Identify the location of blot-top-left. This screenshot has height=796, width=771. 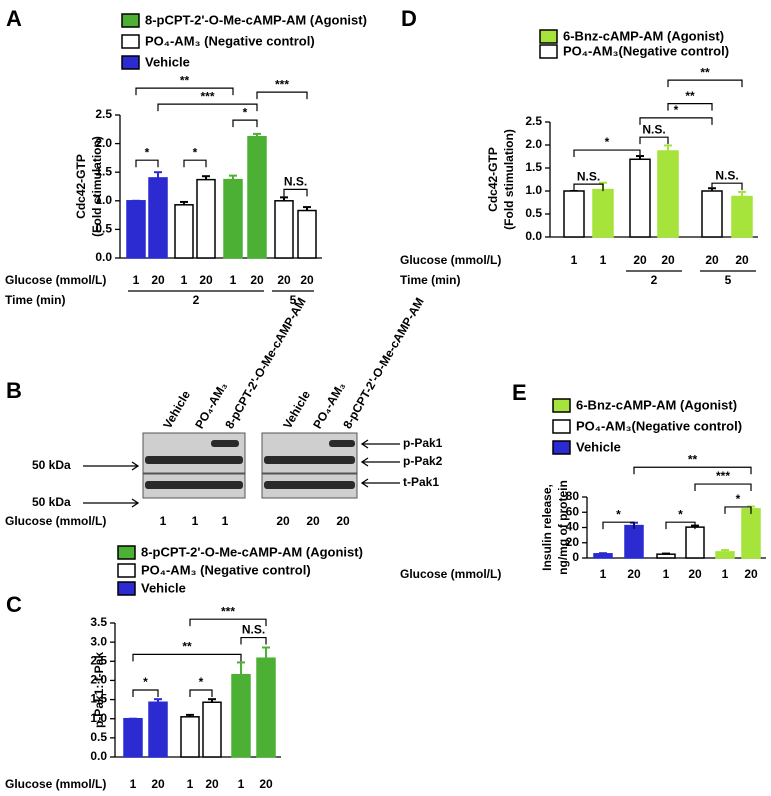
(194, 453).